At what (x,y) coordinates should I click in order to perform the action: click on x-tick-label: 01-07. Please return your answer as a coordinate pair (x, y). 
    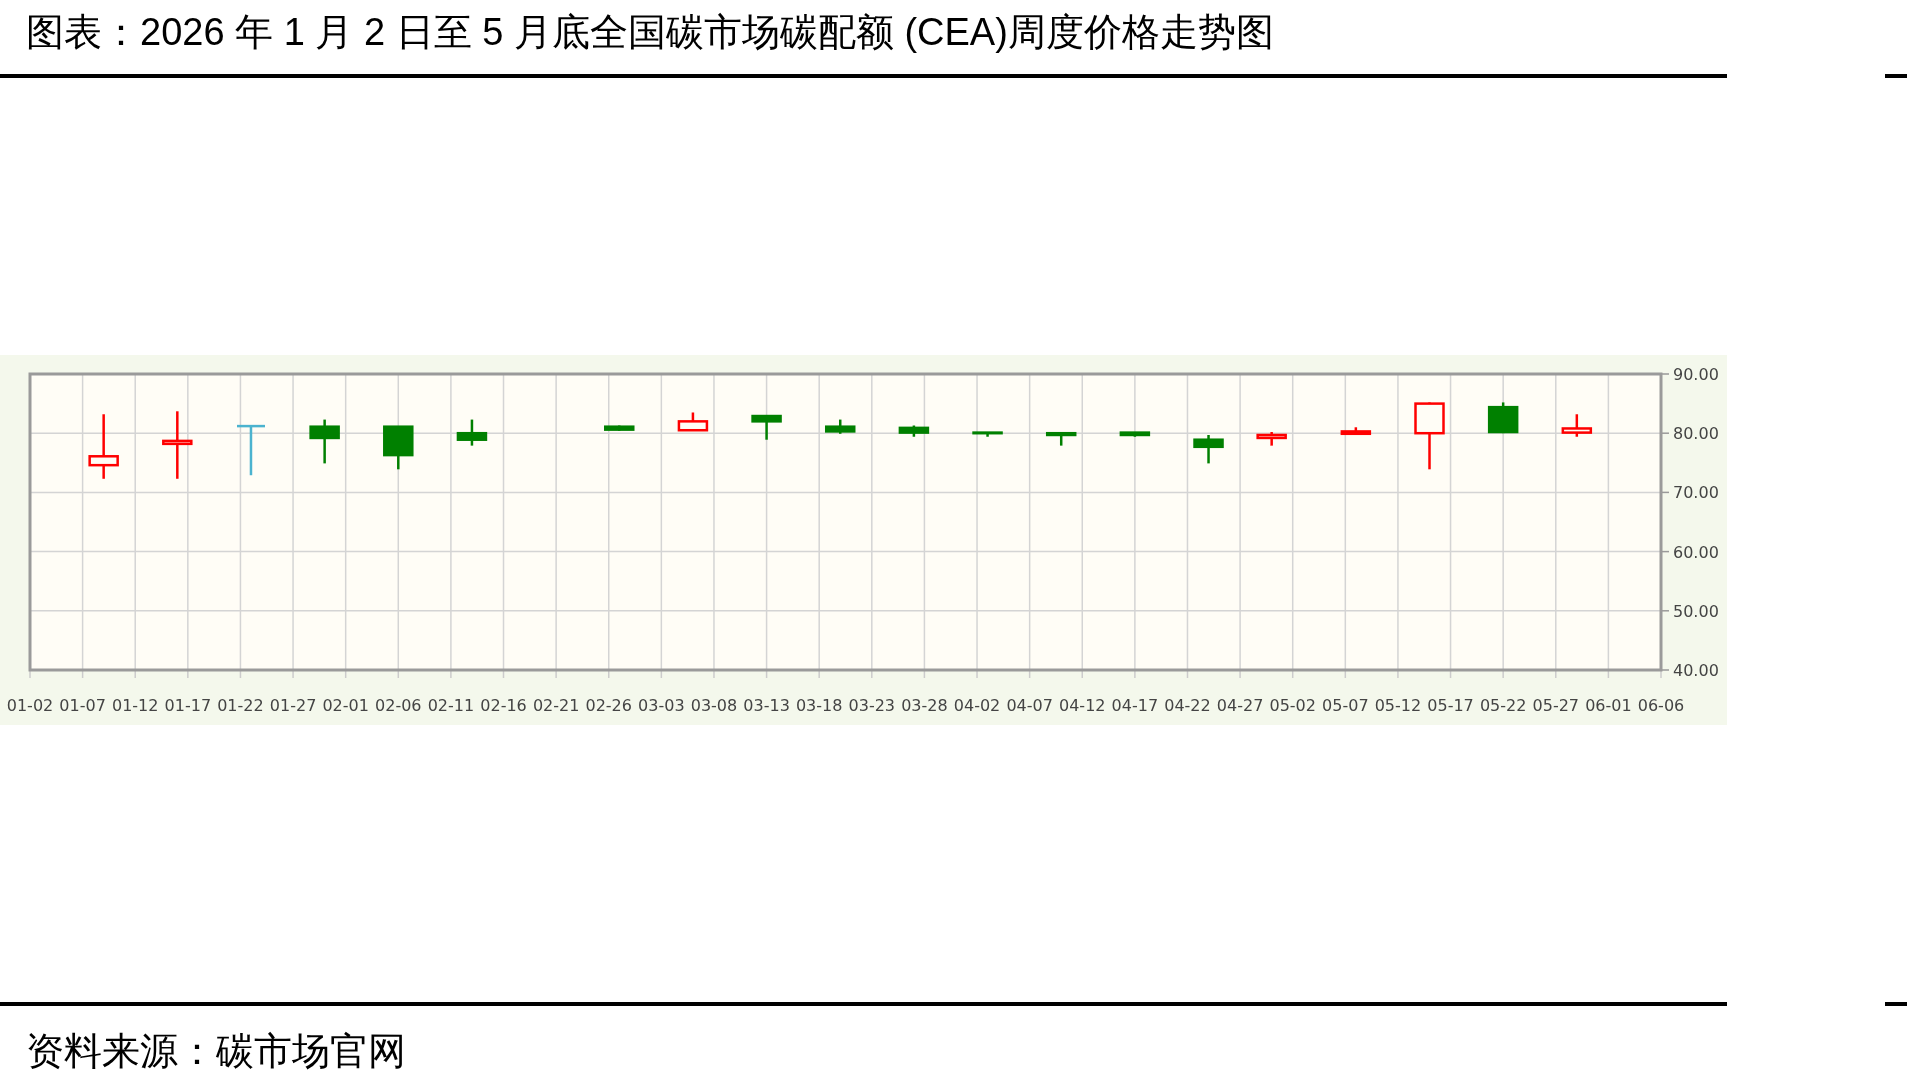
    Looking at the image, I should click on (82, 705).